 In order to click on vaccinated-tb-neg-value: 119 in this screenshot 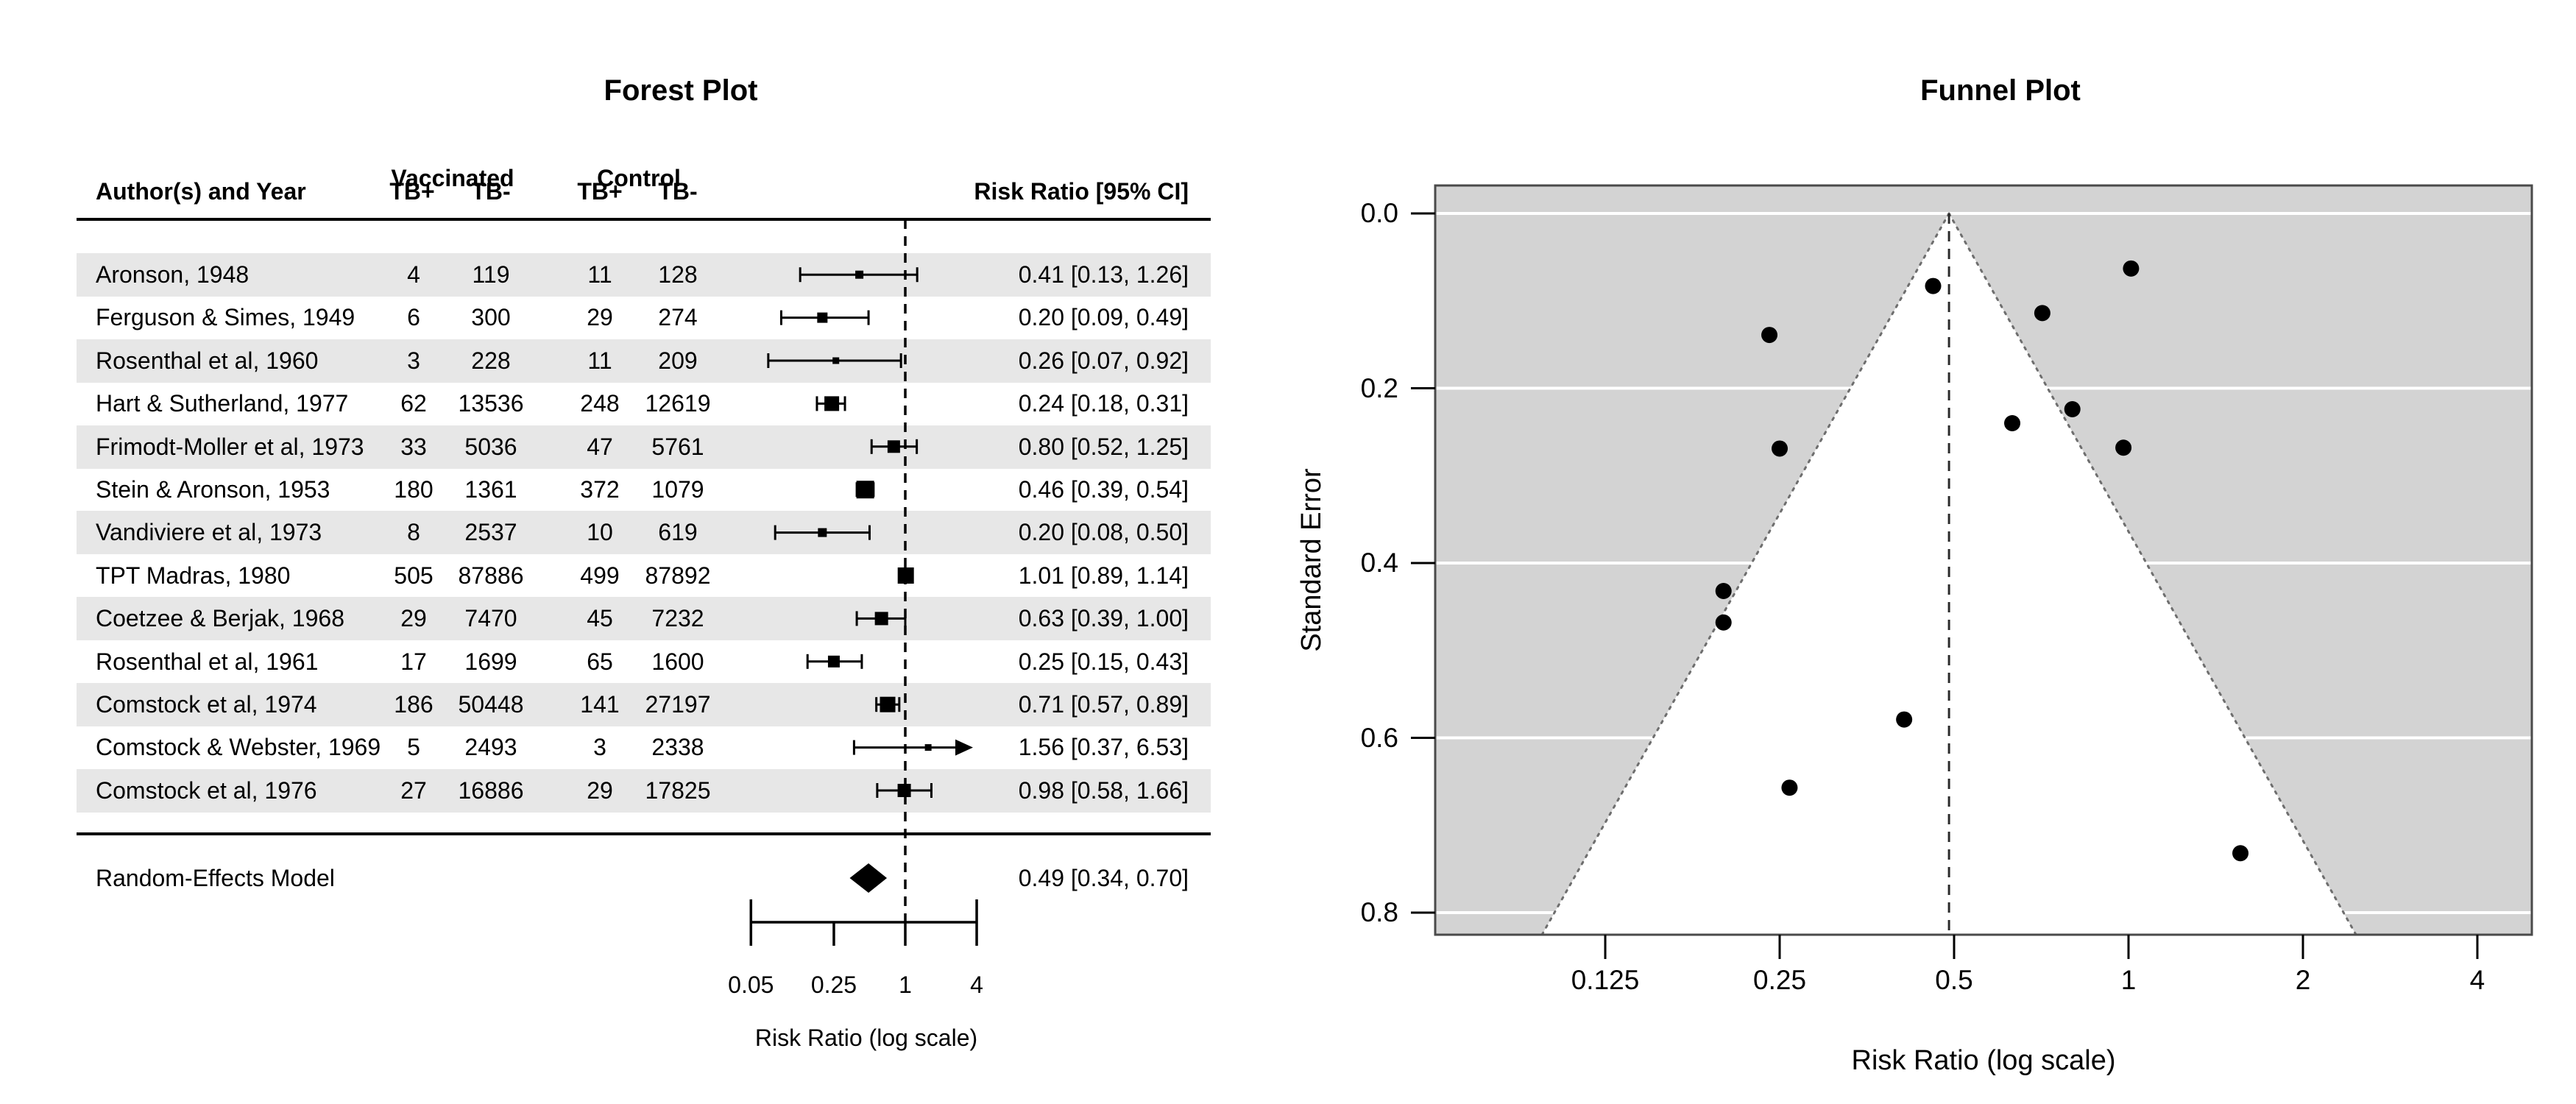, I will do `click(491, 274)`.